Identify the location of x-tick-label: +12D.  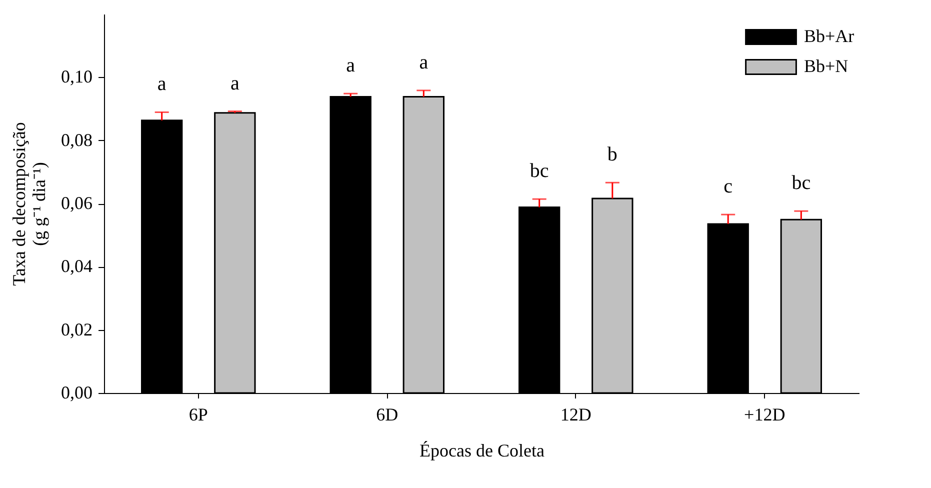
(765, 414).